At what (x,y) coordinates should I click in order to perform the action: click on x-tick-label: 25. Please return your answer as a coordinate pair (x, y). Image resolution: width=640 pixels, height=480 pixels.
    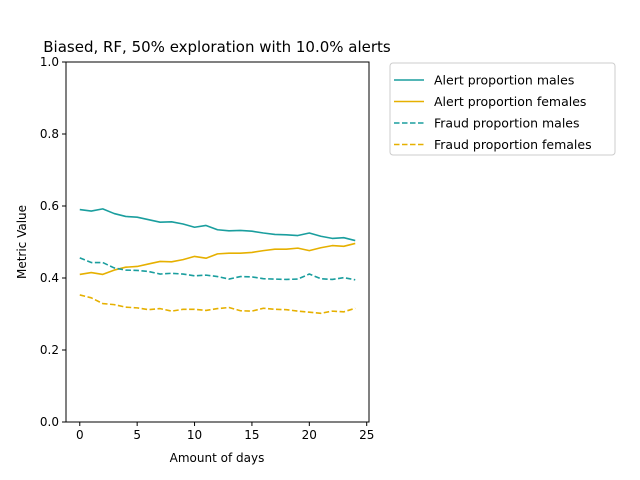
    Looking at the image, I should click on (366, 435).